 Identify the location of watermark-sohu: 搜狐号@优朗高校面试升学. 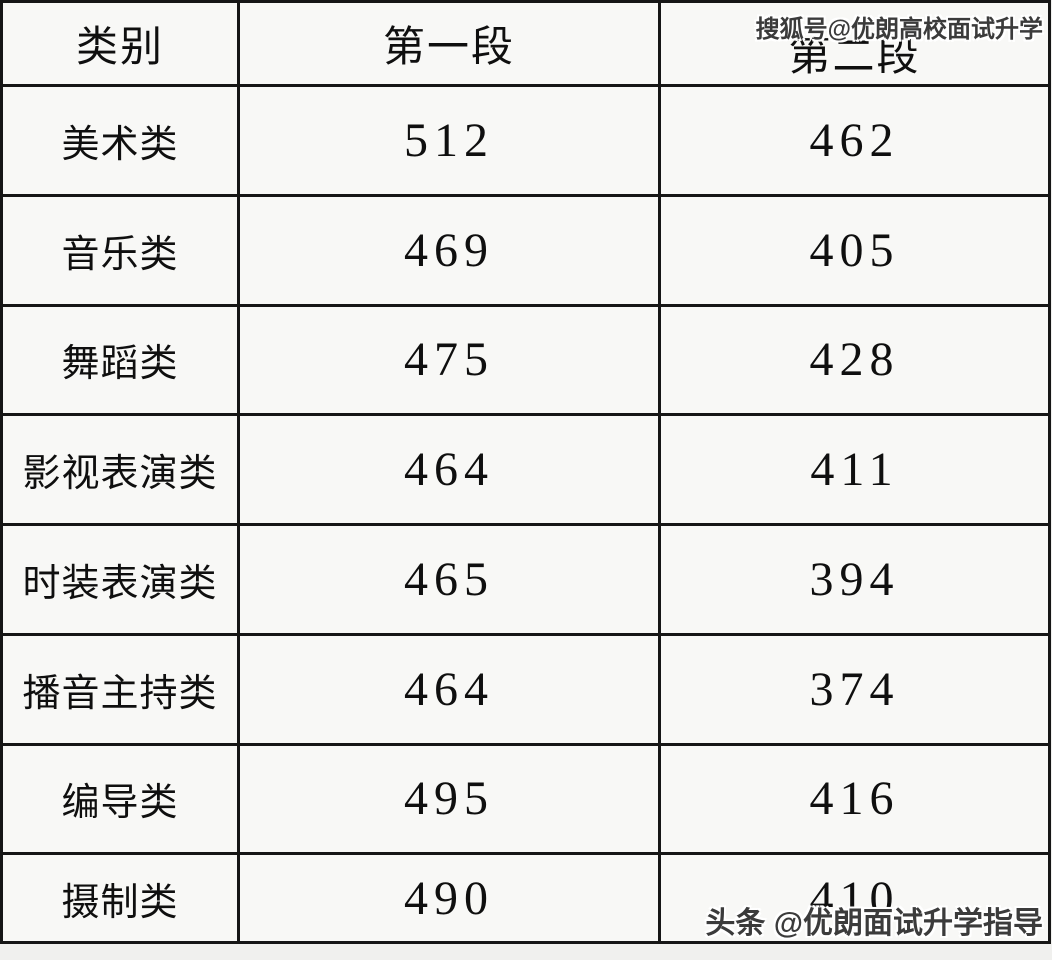
(899, 29).